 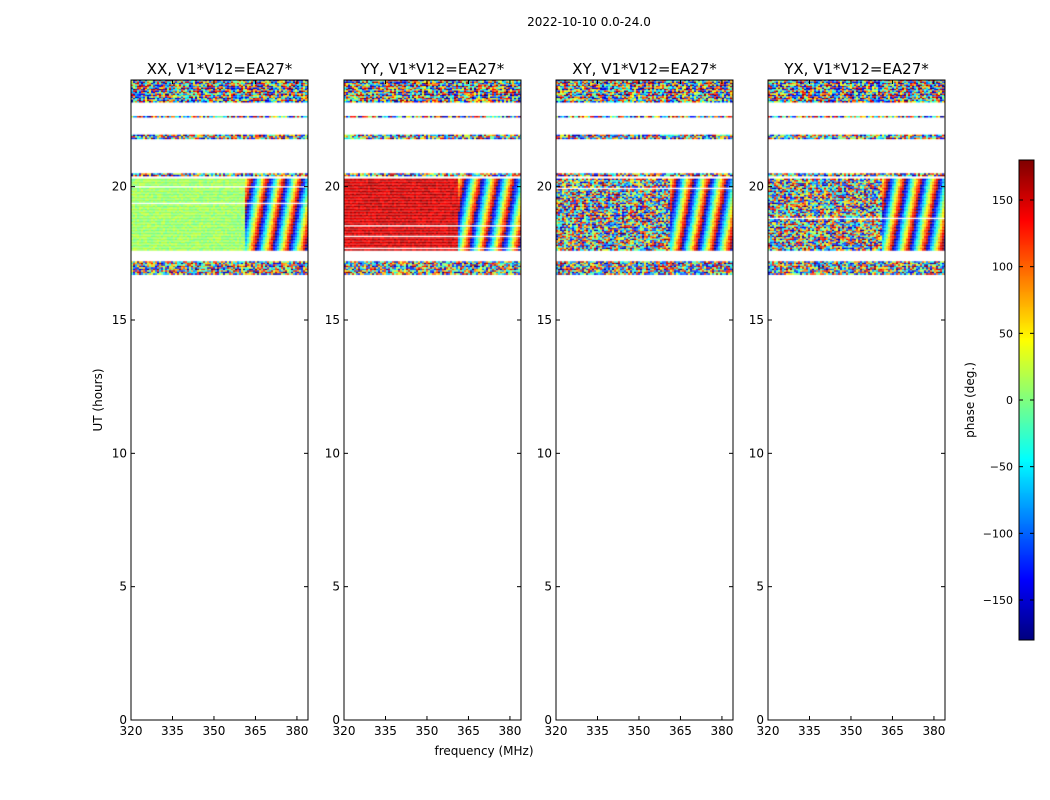 I want to click on colorbar-tick-label: −50, so click(x=1001, y=467).